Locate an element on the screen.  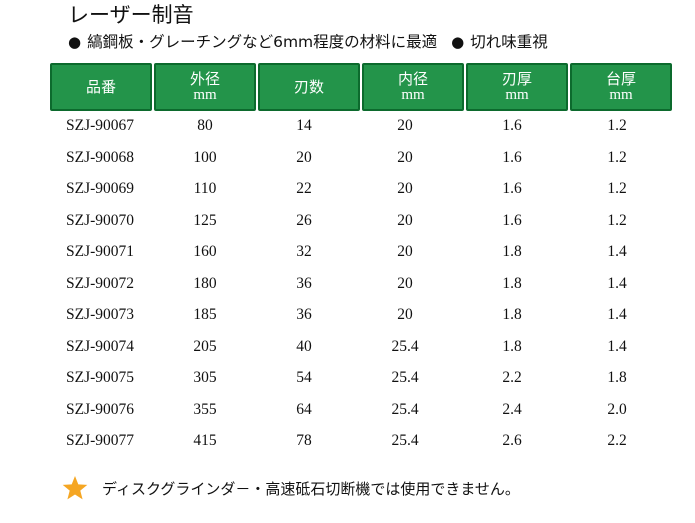
header-label: 外径 is located at coordinates (204, 79).